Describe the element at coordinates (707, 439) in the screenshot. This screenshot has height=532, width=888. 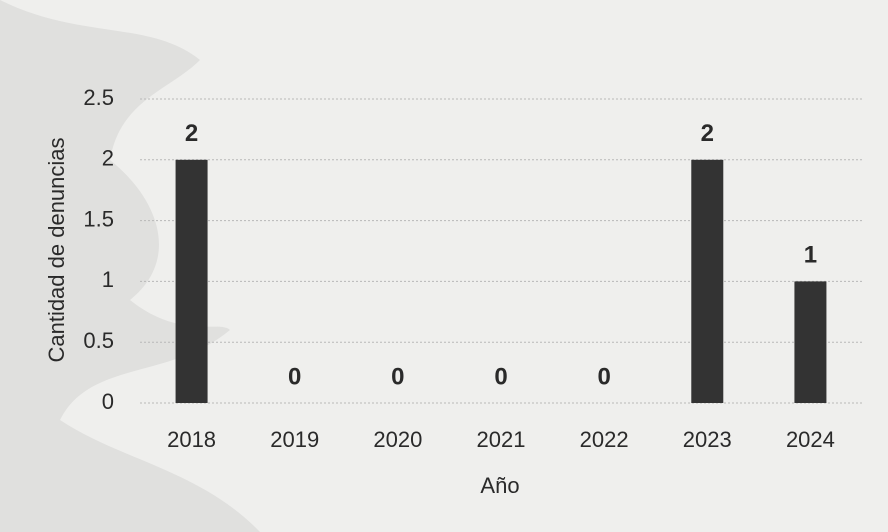
I see `x-tick-label: 2023` at that location.